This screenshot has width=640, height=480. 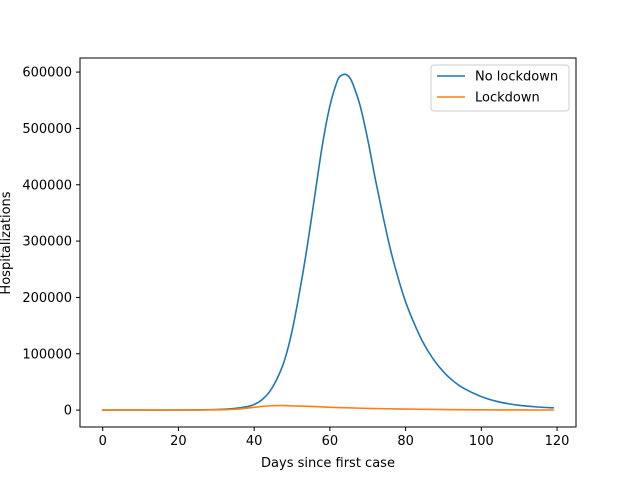 I want to click on y-axis: 0 100000 200000 300000 400000 500000 600000, so click(x=51, y=242).